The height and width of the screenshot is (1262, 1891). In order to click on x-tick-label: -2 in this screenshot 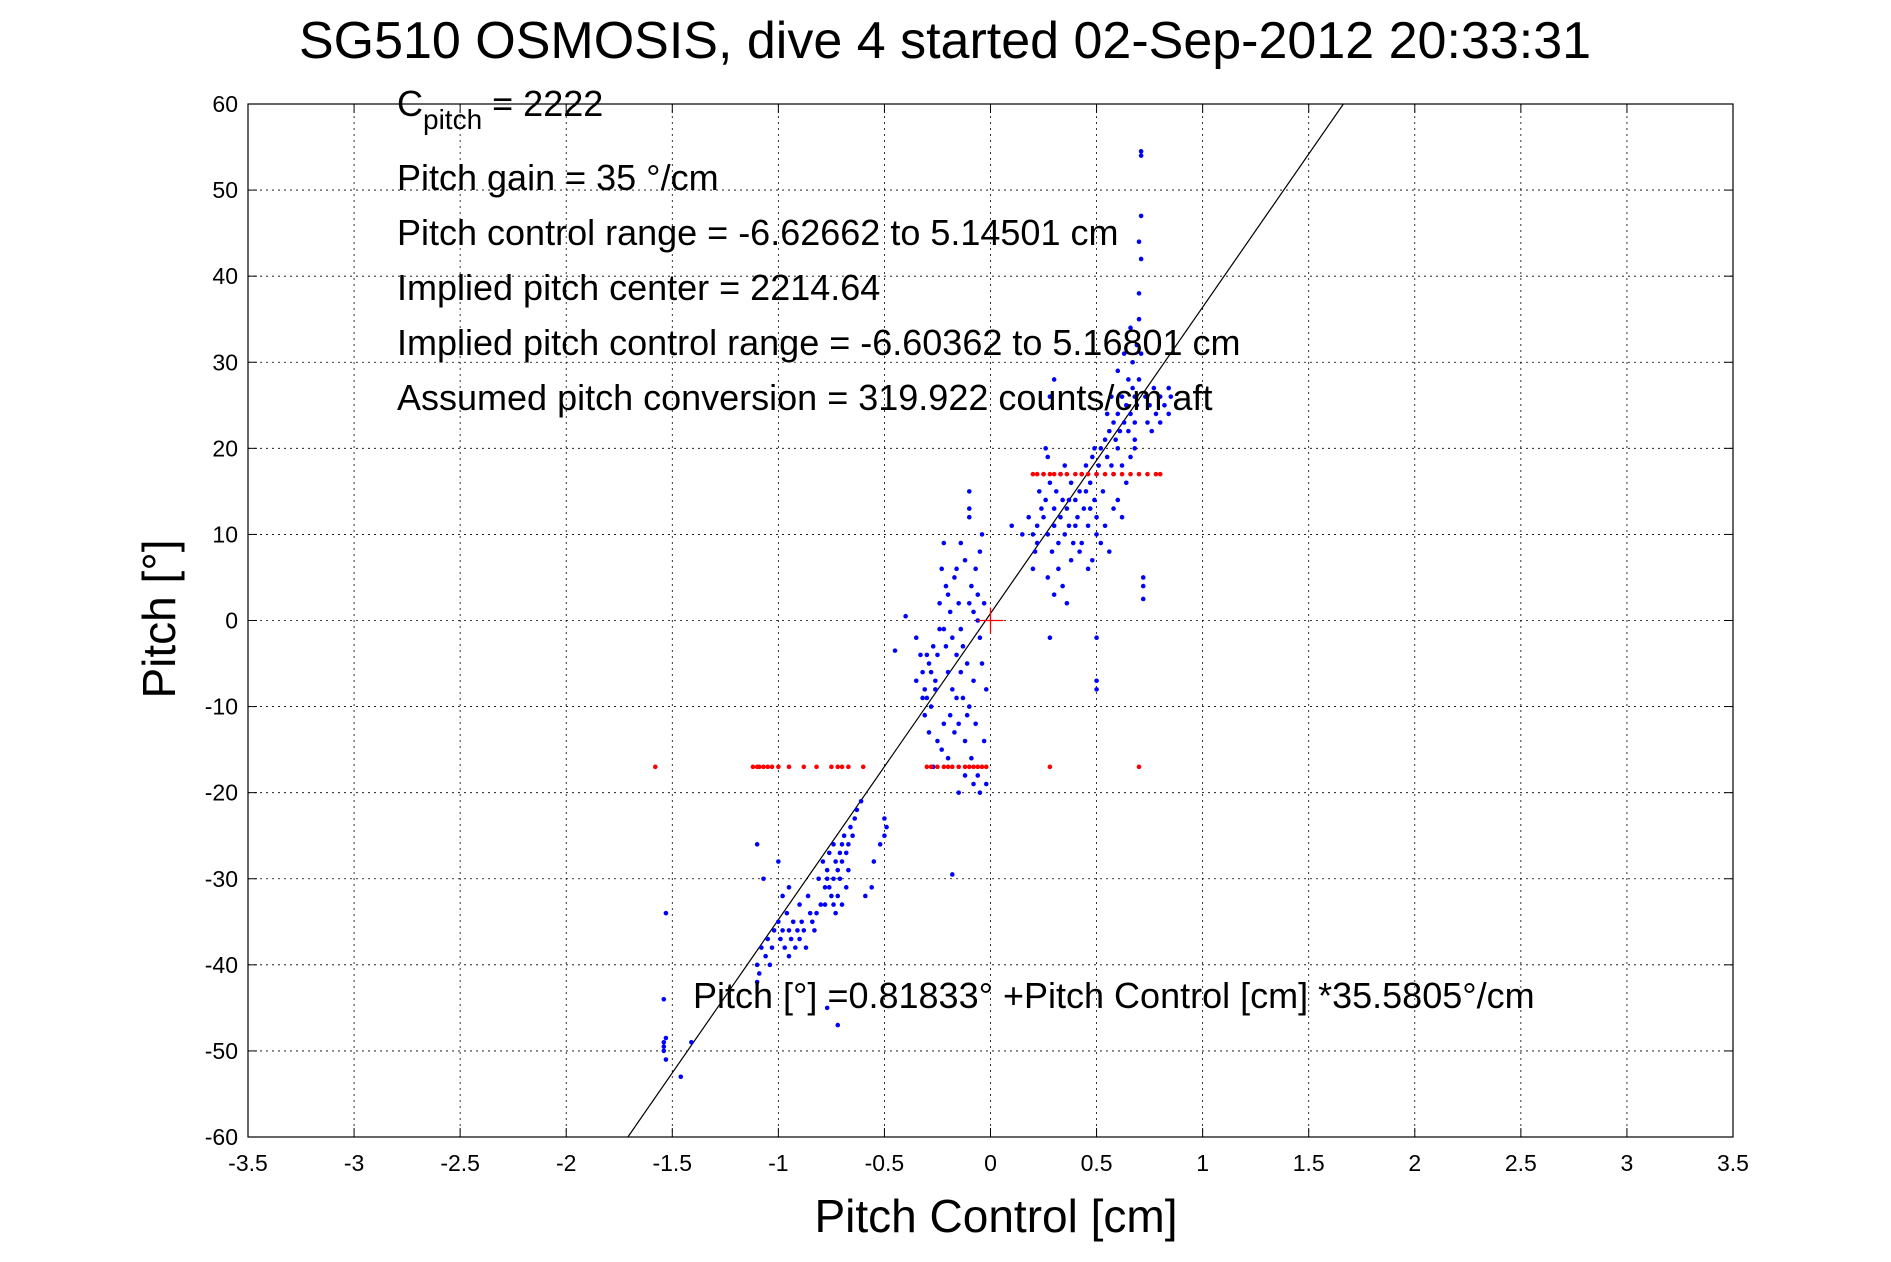, I will do `click(566, 1163)`.